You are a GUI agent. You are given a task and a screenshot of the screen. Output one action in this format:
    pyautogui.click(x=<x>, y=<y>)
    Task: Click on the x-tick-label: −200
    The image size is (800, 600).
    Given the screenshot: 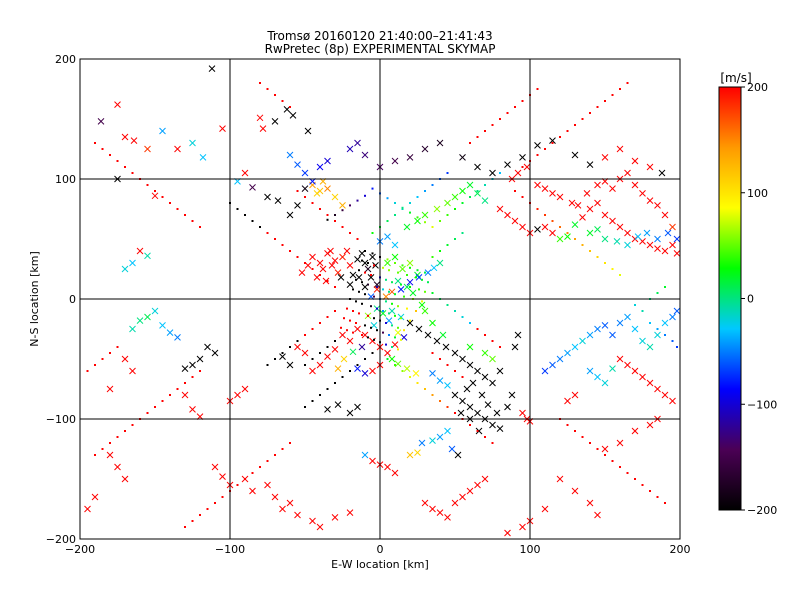 What is the action you would take?
    pyautogui.click(x=80, y=549)
    